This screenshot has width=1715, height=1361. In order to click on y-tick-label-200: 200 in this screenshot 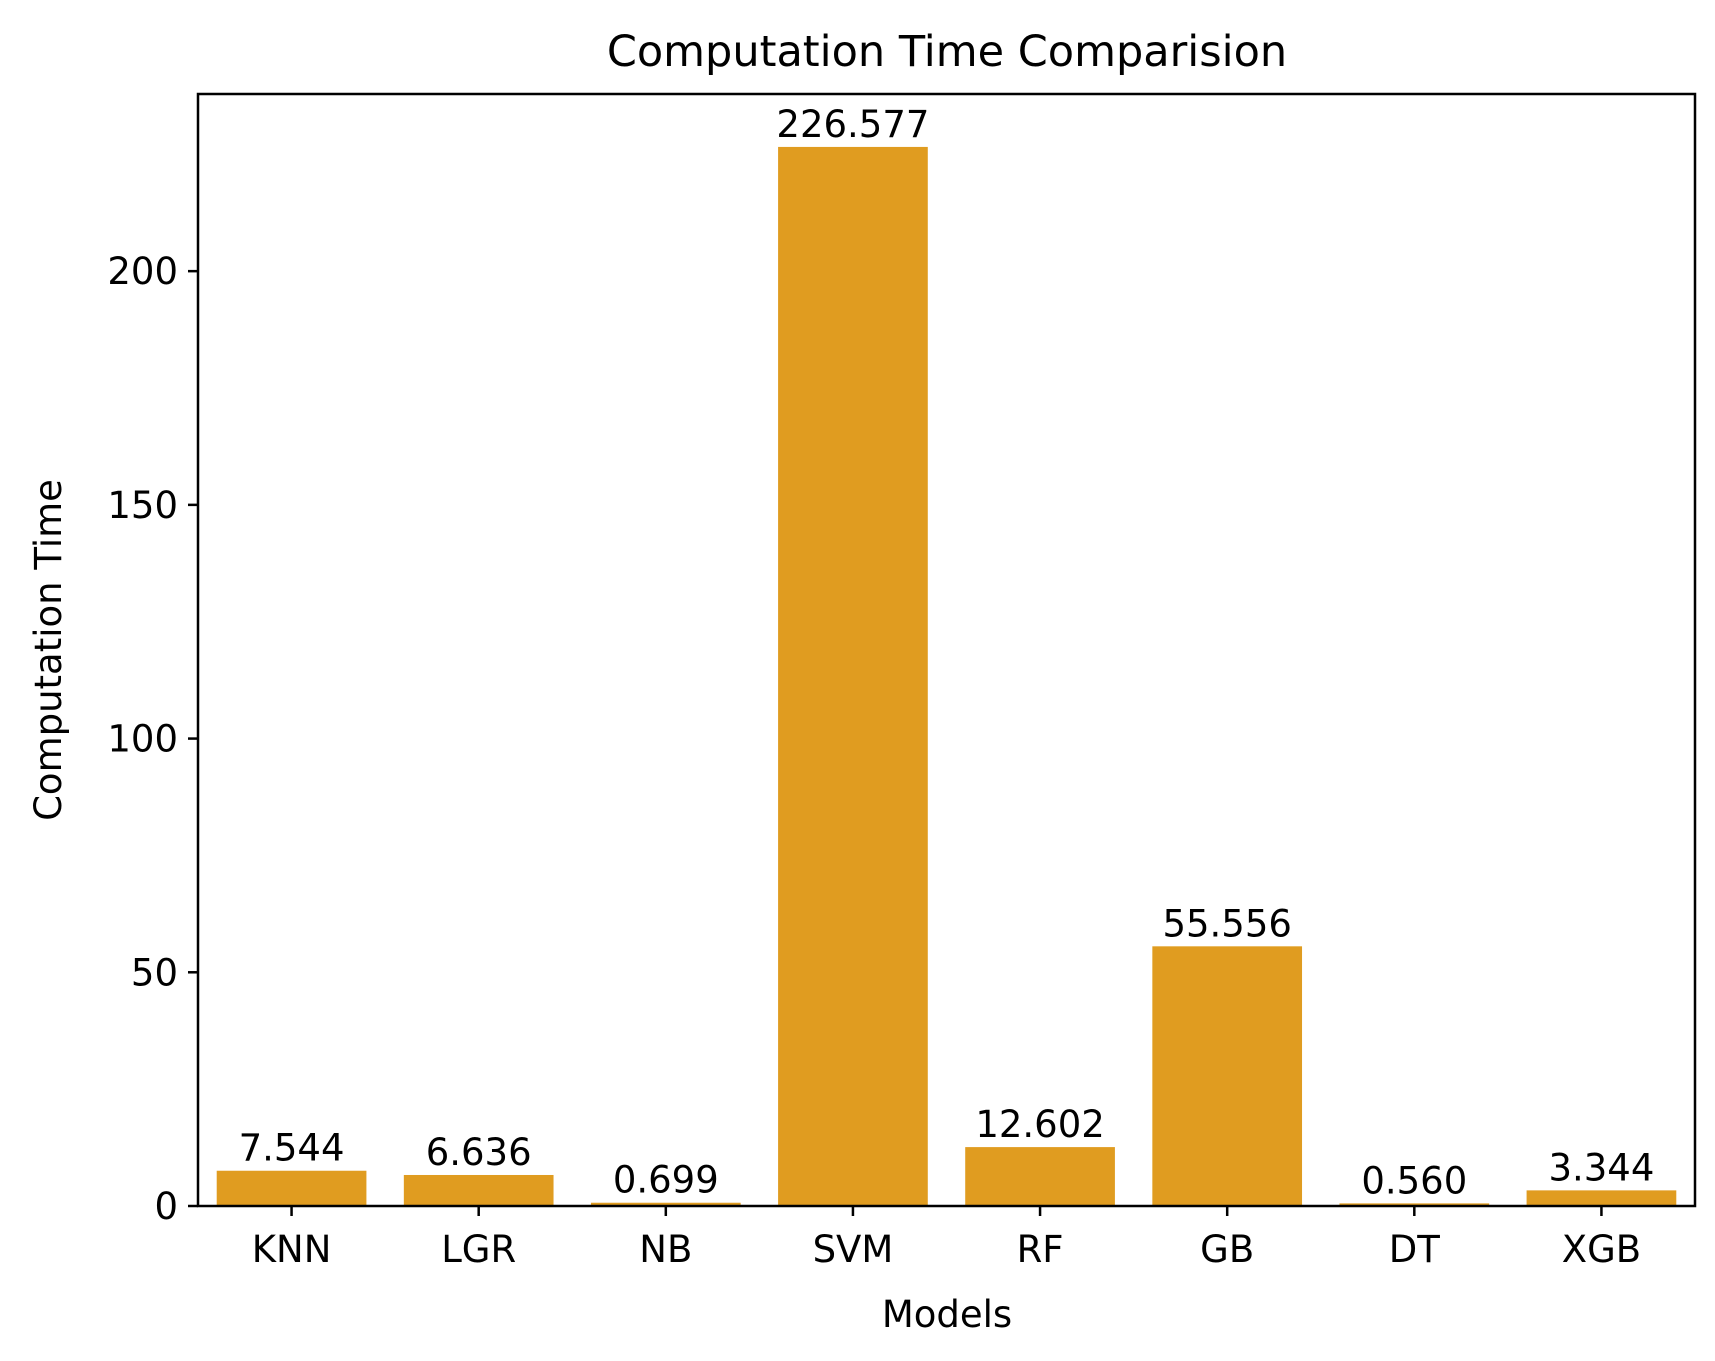, I will do `click(142, 271)`.